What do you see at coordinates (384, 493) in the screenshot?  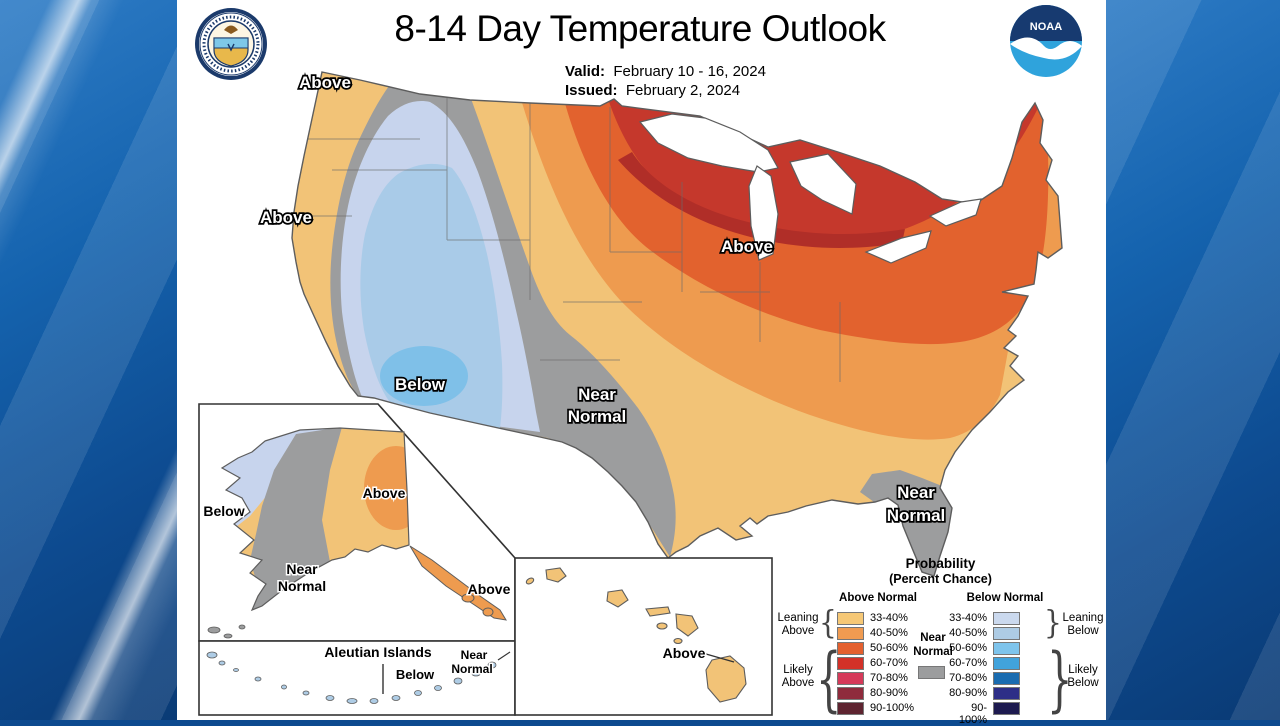 I see `alaska-label-above: Above` at bounding box center [384, 493].